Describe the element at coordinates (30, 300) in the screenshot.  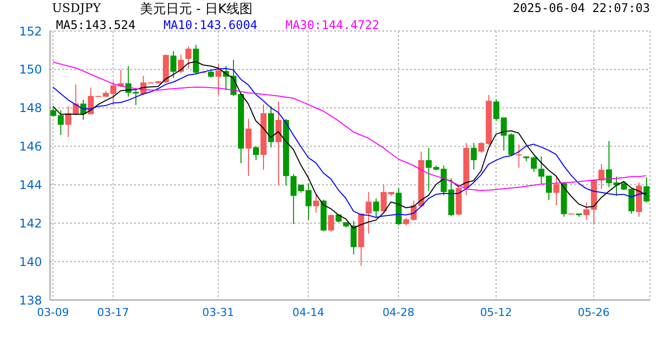
I see `y-tick-label: 138` at that location.